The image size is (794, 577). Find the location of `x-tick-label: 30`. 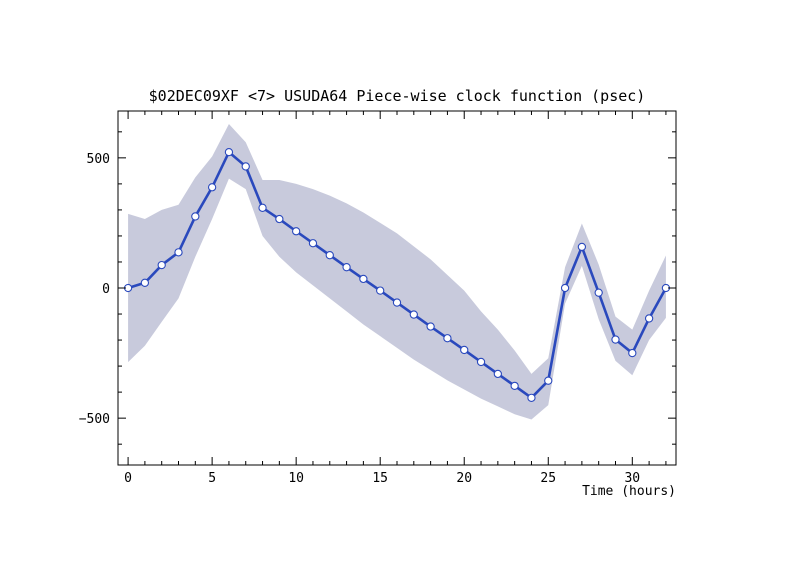

x-tick-label: 30 is located at coordinates (632, 478).